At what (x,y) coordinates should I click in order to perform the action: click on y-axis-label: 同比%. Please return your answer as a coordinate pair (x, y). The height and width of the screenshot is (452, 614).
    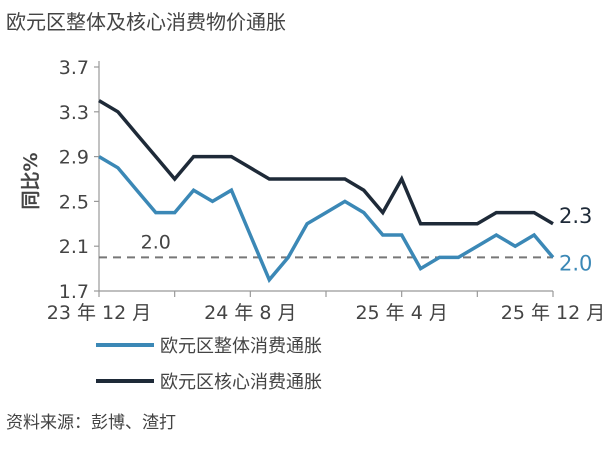
    Looking at the image, I should click on (31, 180).